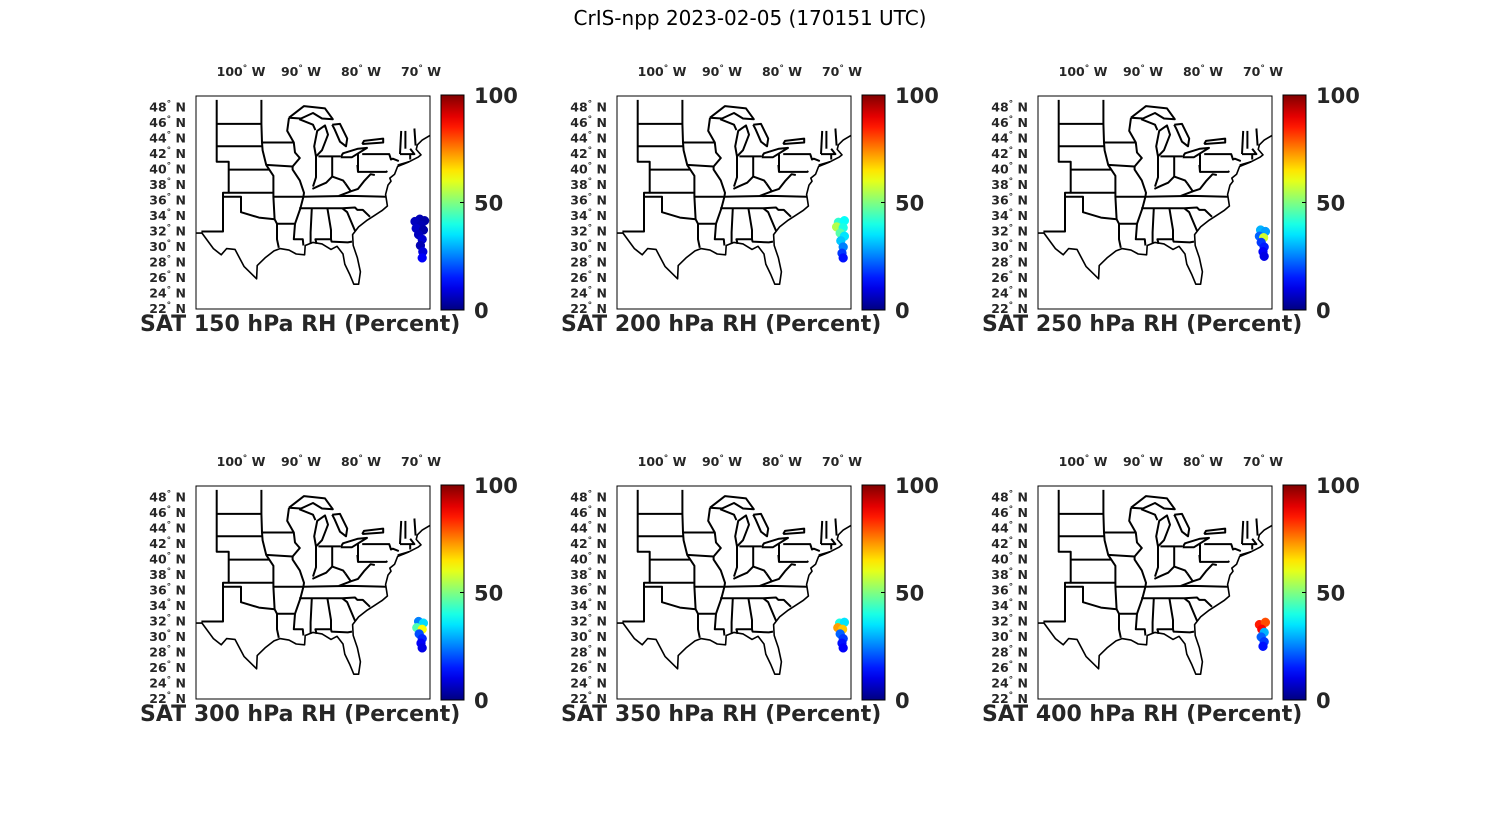  What do you see at coordinates (1142, 324) in the screenshot?
I see `panel-title: SAT 250 hPa RH (Percent)` at bounding box center [1142, 324].